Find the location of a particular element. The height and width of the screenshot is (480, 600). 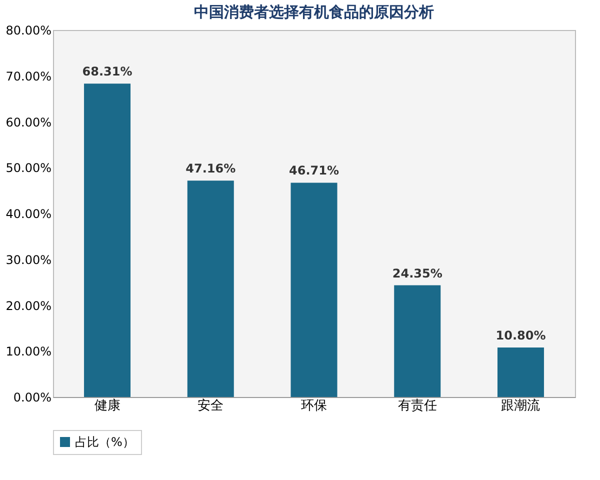

x-tick-label: 健康 is located at coordinates (107, 406).